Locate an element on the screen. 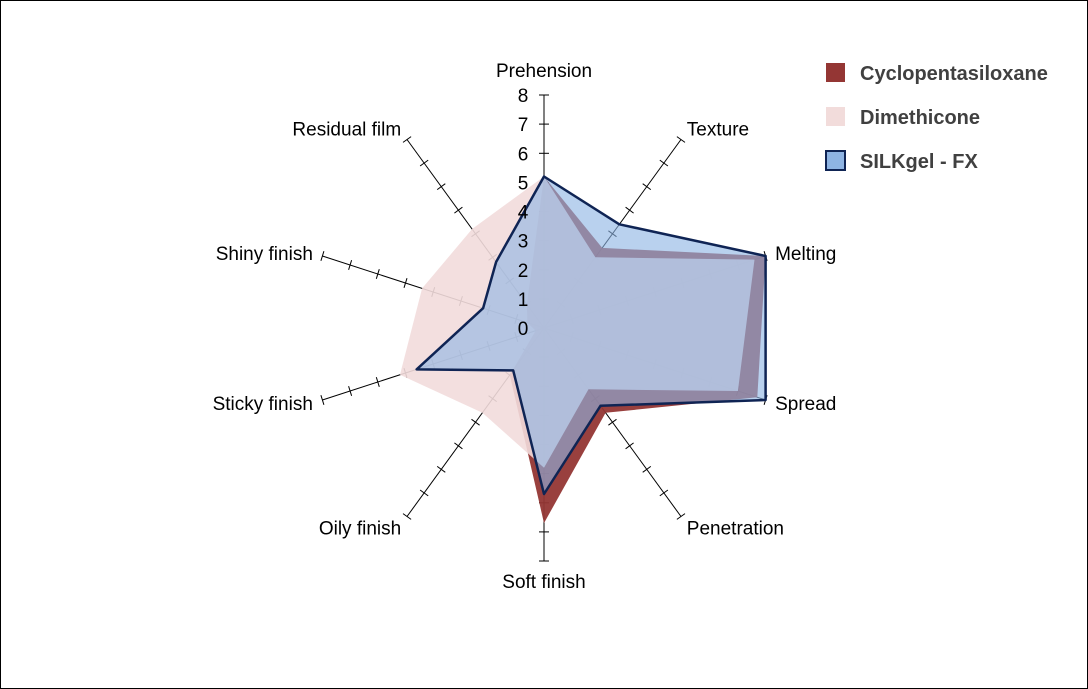  tick-labels: 0 1 2 3 4 5 6 7 8 is located at coordinates (523, 213).